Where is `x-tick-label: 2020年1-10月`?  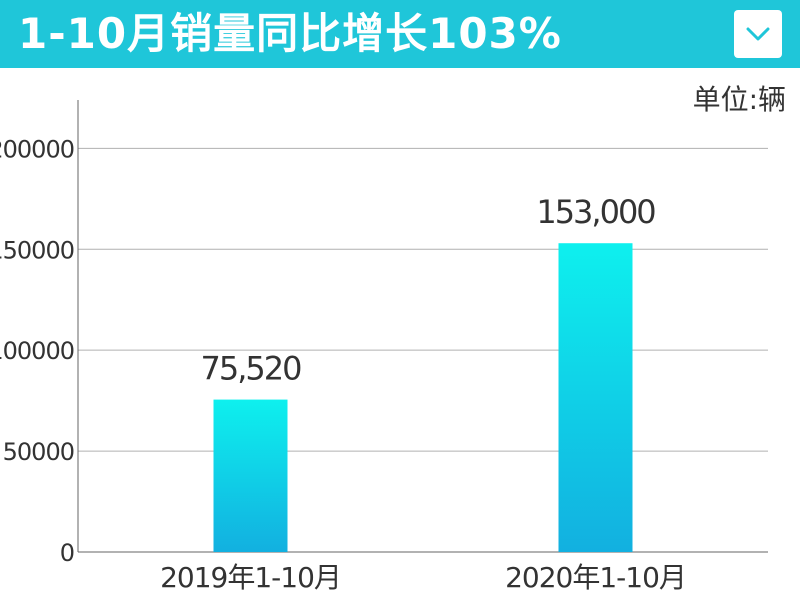
x-tick-label: 2020年1-10月 is located at coordinates (595, 577).